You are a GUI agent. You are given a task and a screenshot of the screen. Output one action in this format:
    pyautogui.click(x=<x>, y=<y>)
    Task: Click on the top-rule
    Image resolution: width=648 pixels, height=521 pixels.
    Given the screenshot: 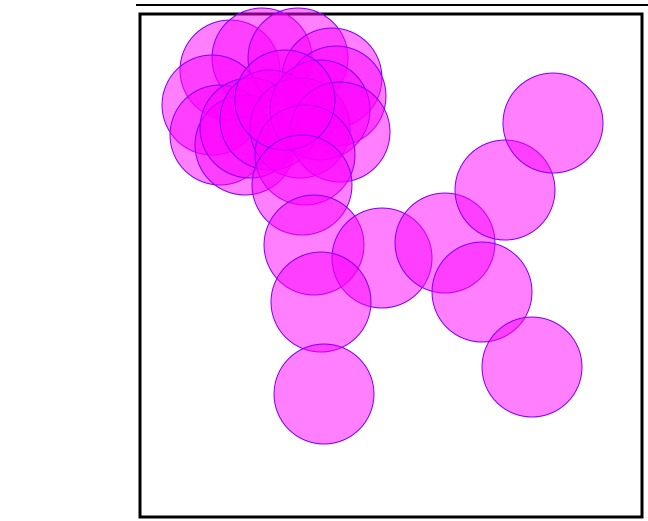 What is the action you would take?
    pyautogui.click(x=392, y=5)
    